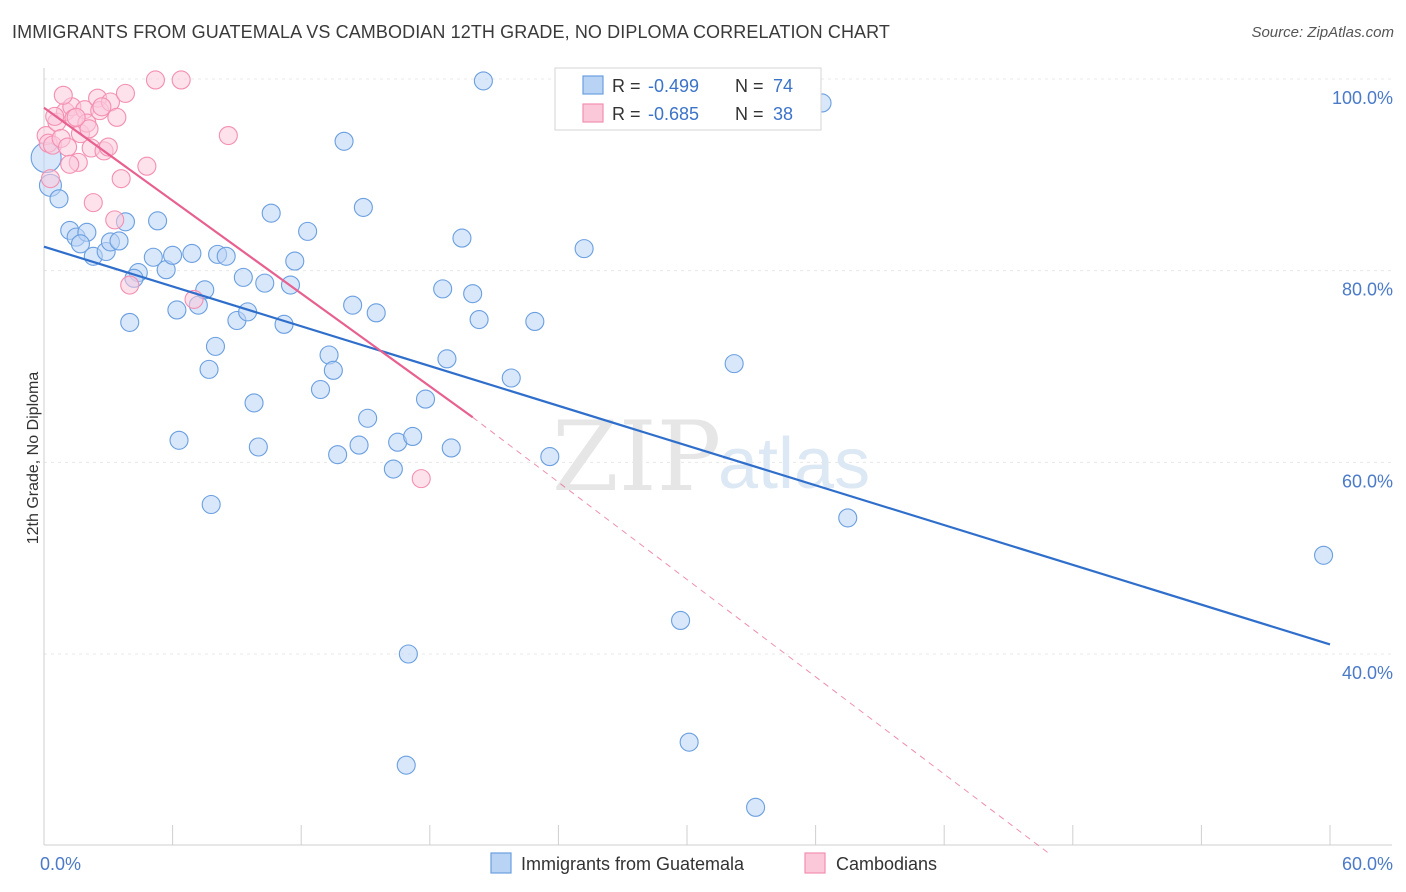 The width and height of the screenshot is (1406, 892). What do you see at coordinates (1322, 32) in the screenshot?
I see `source-credit: Source: ZipAtlas.com` at bounding box center [1322, 32].